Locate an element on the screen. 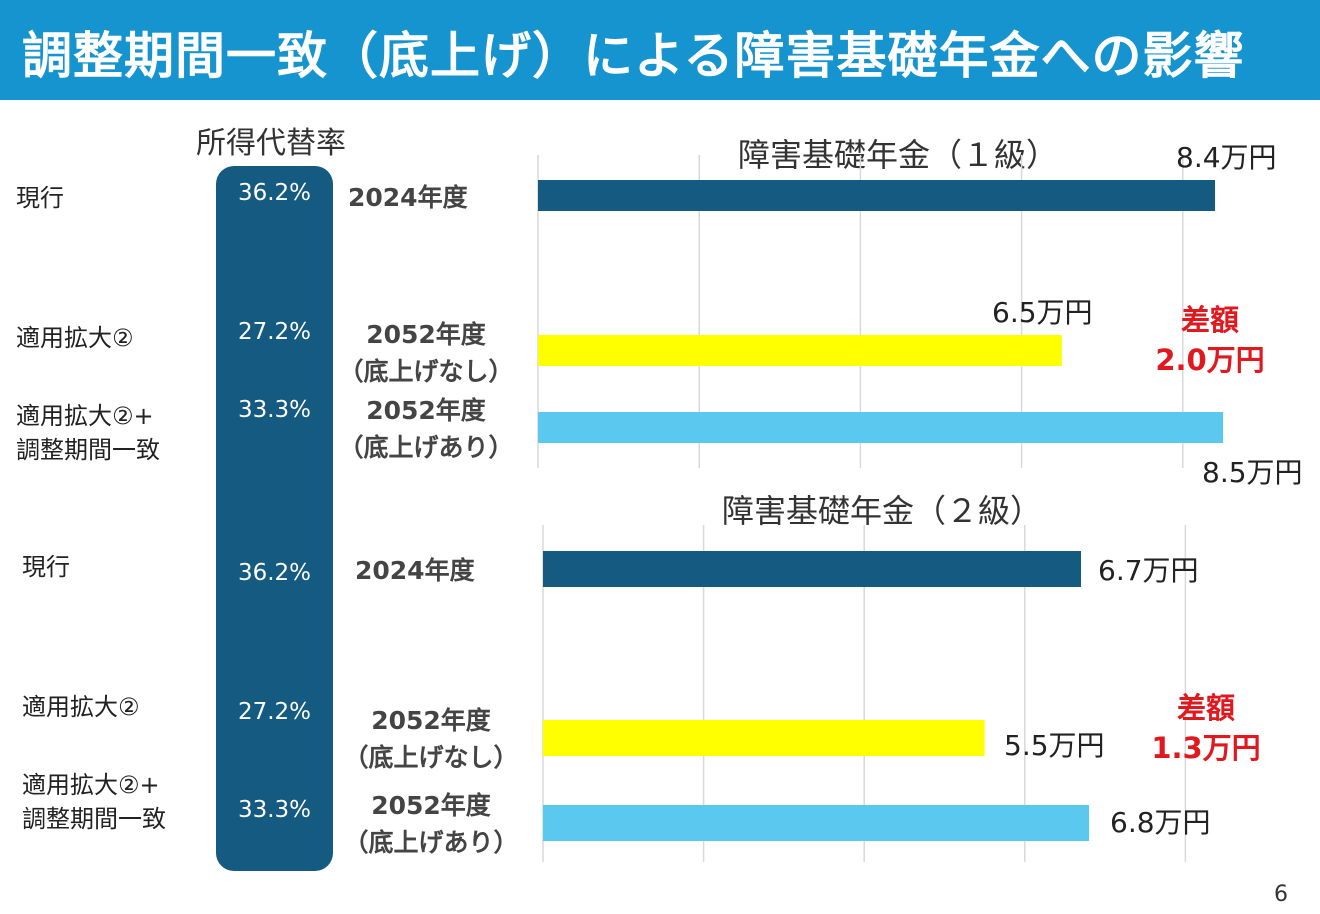 This screenshot has width=1320, height=914. row-label-expansion-1: 適用拡大② is located at coordinates (75, 338).